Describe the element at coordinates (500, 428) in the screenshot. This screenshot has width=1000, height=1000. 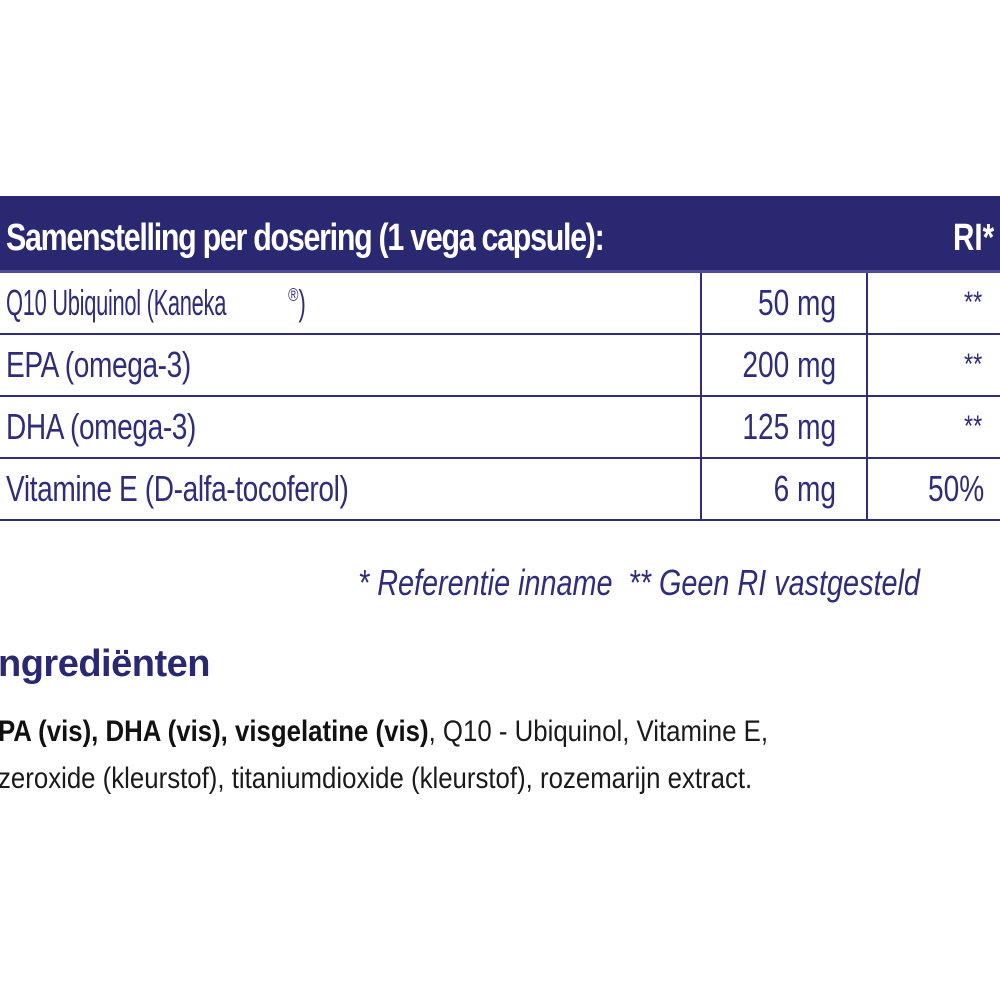
I see `table-row: DHA (omega-3) 125 mg **` at that location.